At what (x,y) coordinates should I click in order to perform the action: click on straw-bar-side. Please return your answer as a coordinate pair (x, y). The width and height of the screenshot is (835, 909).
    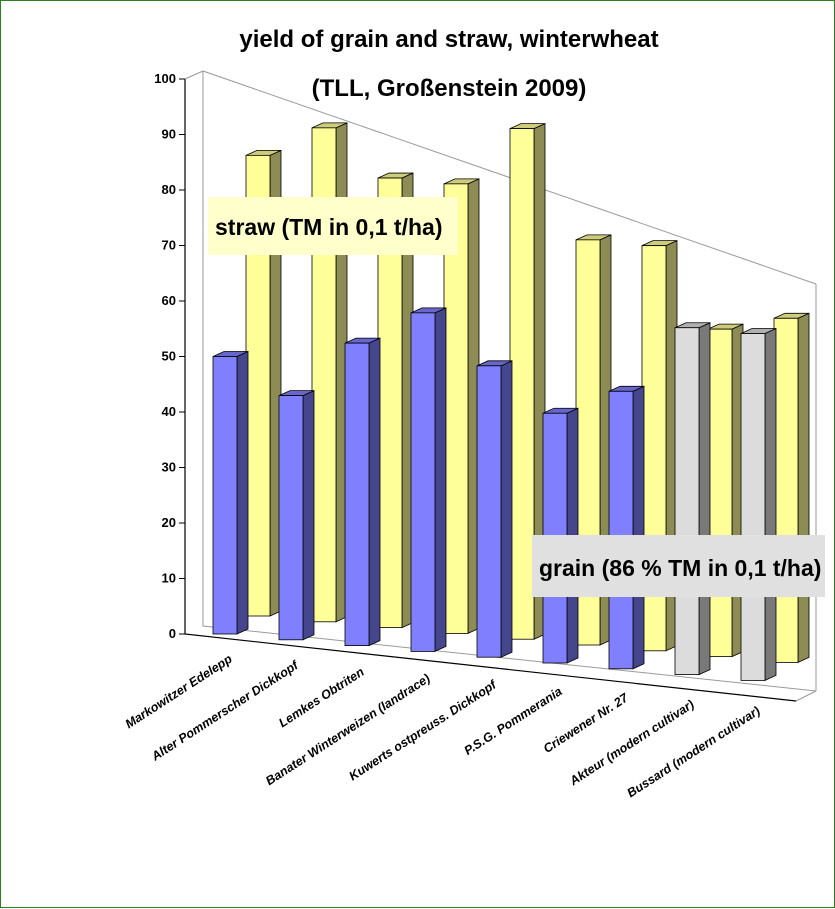
    Looking at the image, I should click on (803, 488).